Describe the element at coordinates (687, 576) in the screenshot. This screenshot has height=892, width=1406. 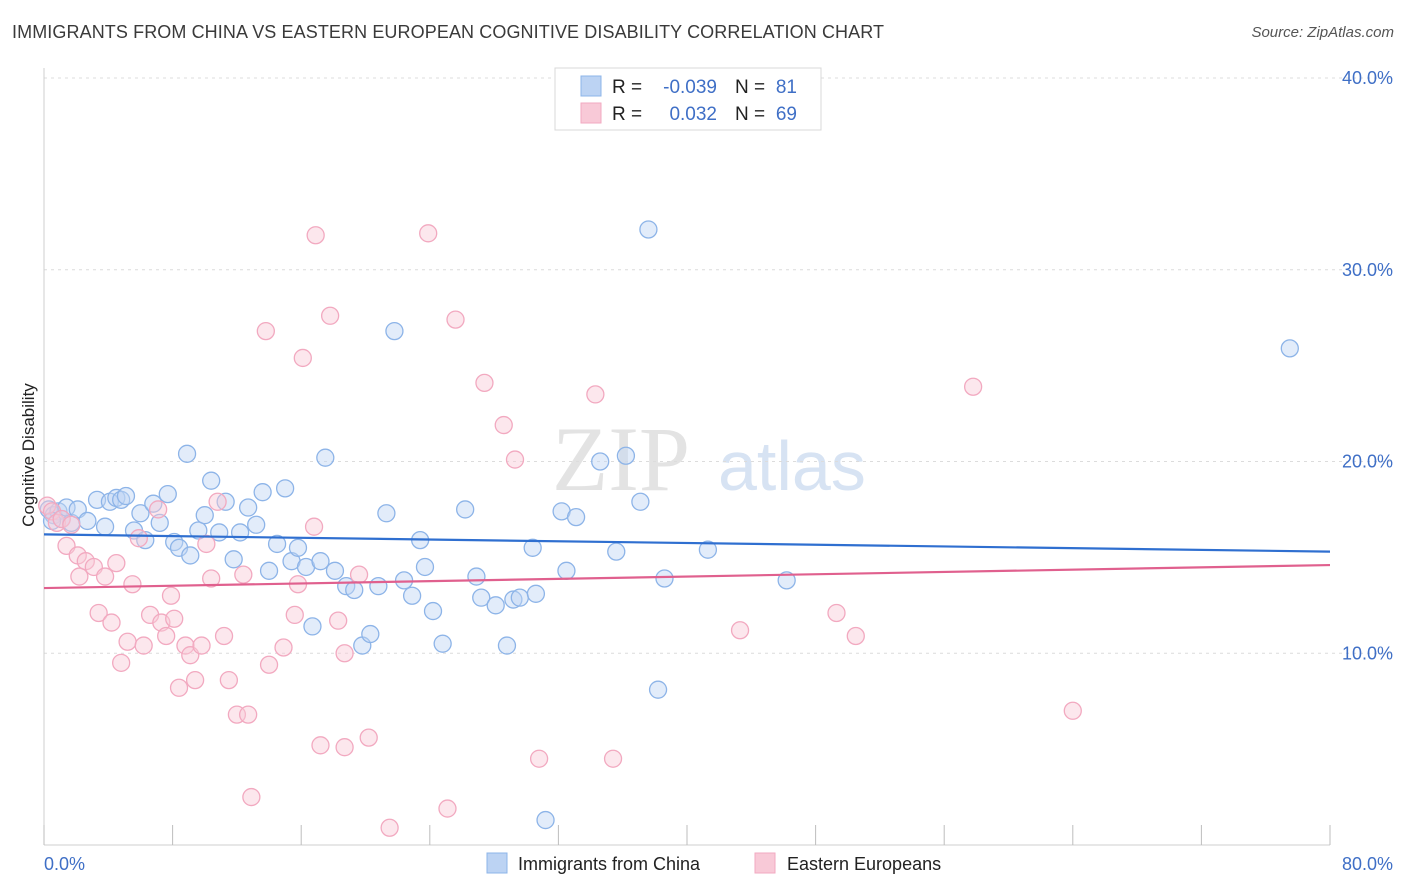
I see `eastern-trend-line` at that location.